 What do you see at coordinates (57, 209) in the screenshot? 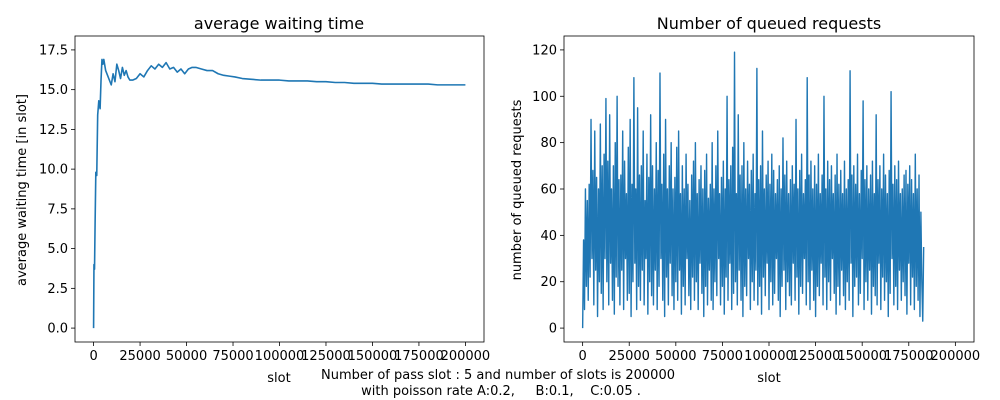
I see `y-tick-label: 7.5` at bounding box center [57, 209].